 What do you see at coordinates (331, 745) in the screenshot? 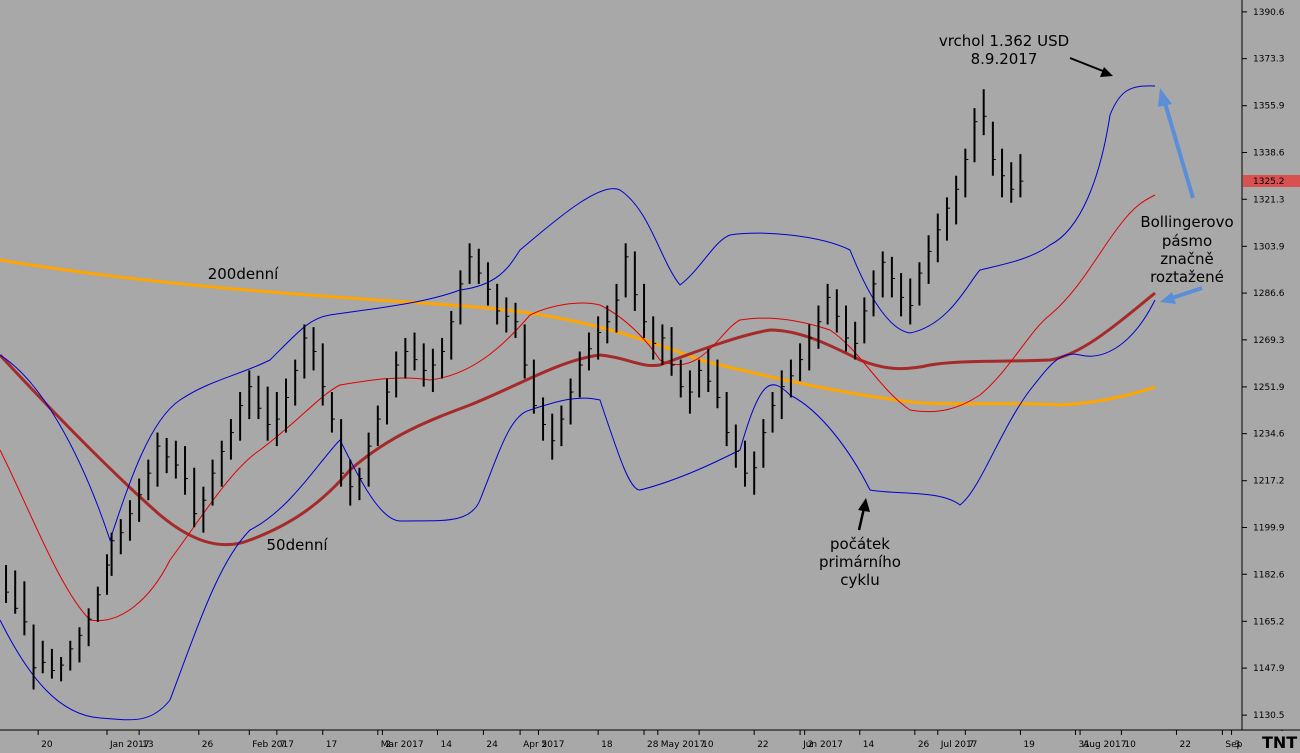
I see `x-tick-label: 17` at bounding box center [331, 745].